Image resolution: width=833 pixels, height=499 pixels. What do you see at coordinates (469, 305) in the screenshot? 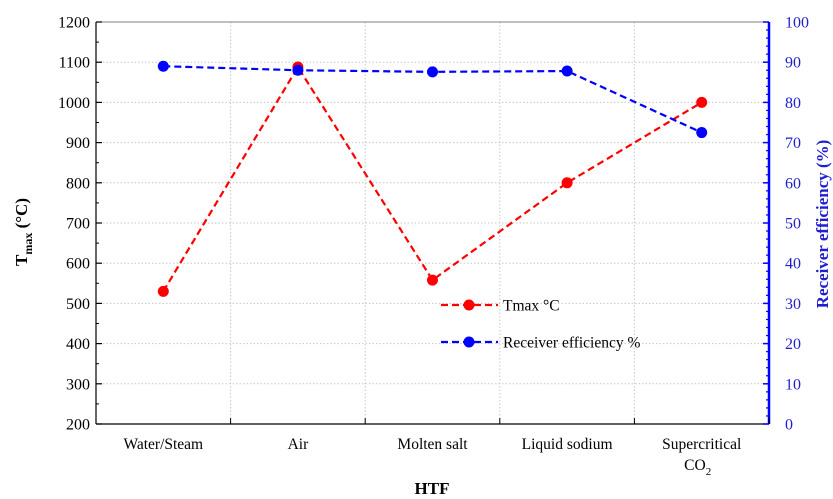
I see `legend-marker-tmax` at bounding box center [469, 305].